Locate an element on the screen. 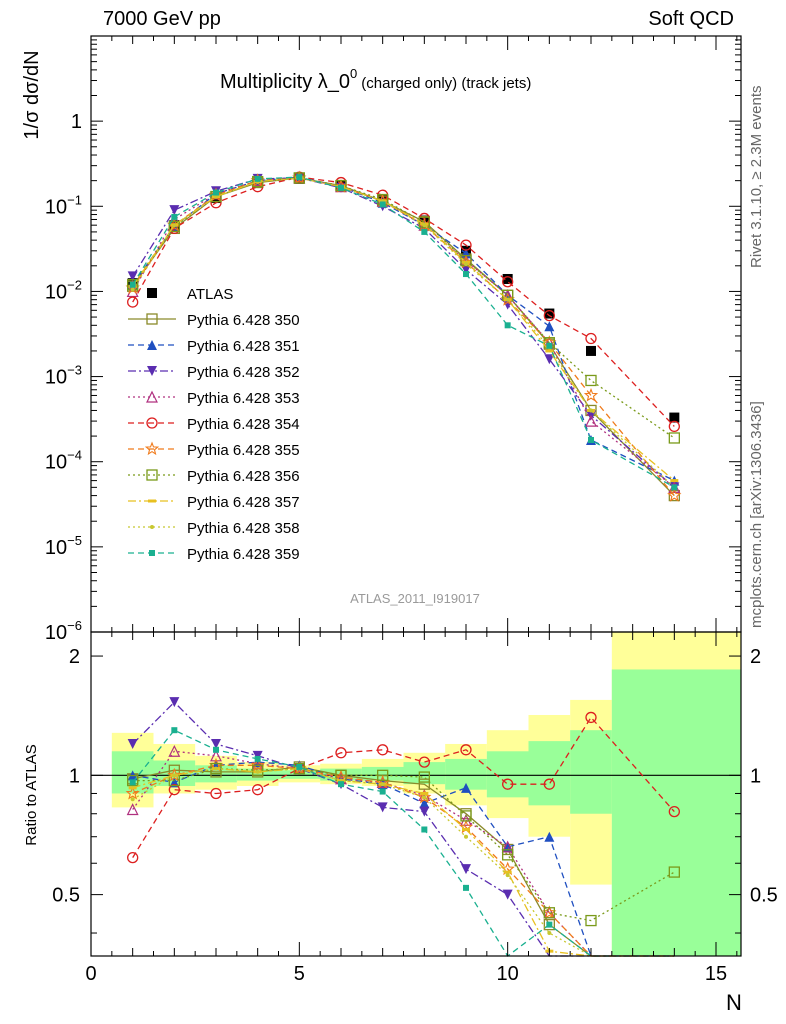  x-tick-label: 0 is located at coordinates (90, 974).